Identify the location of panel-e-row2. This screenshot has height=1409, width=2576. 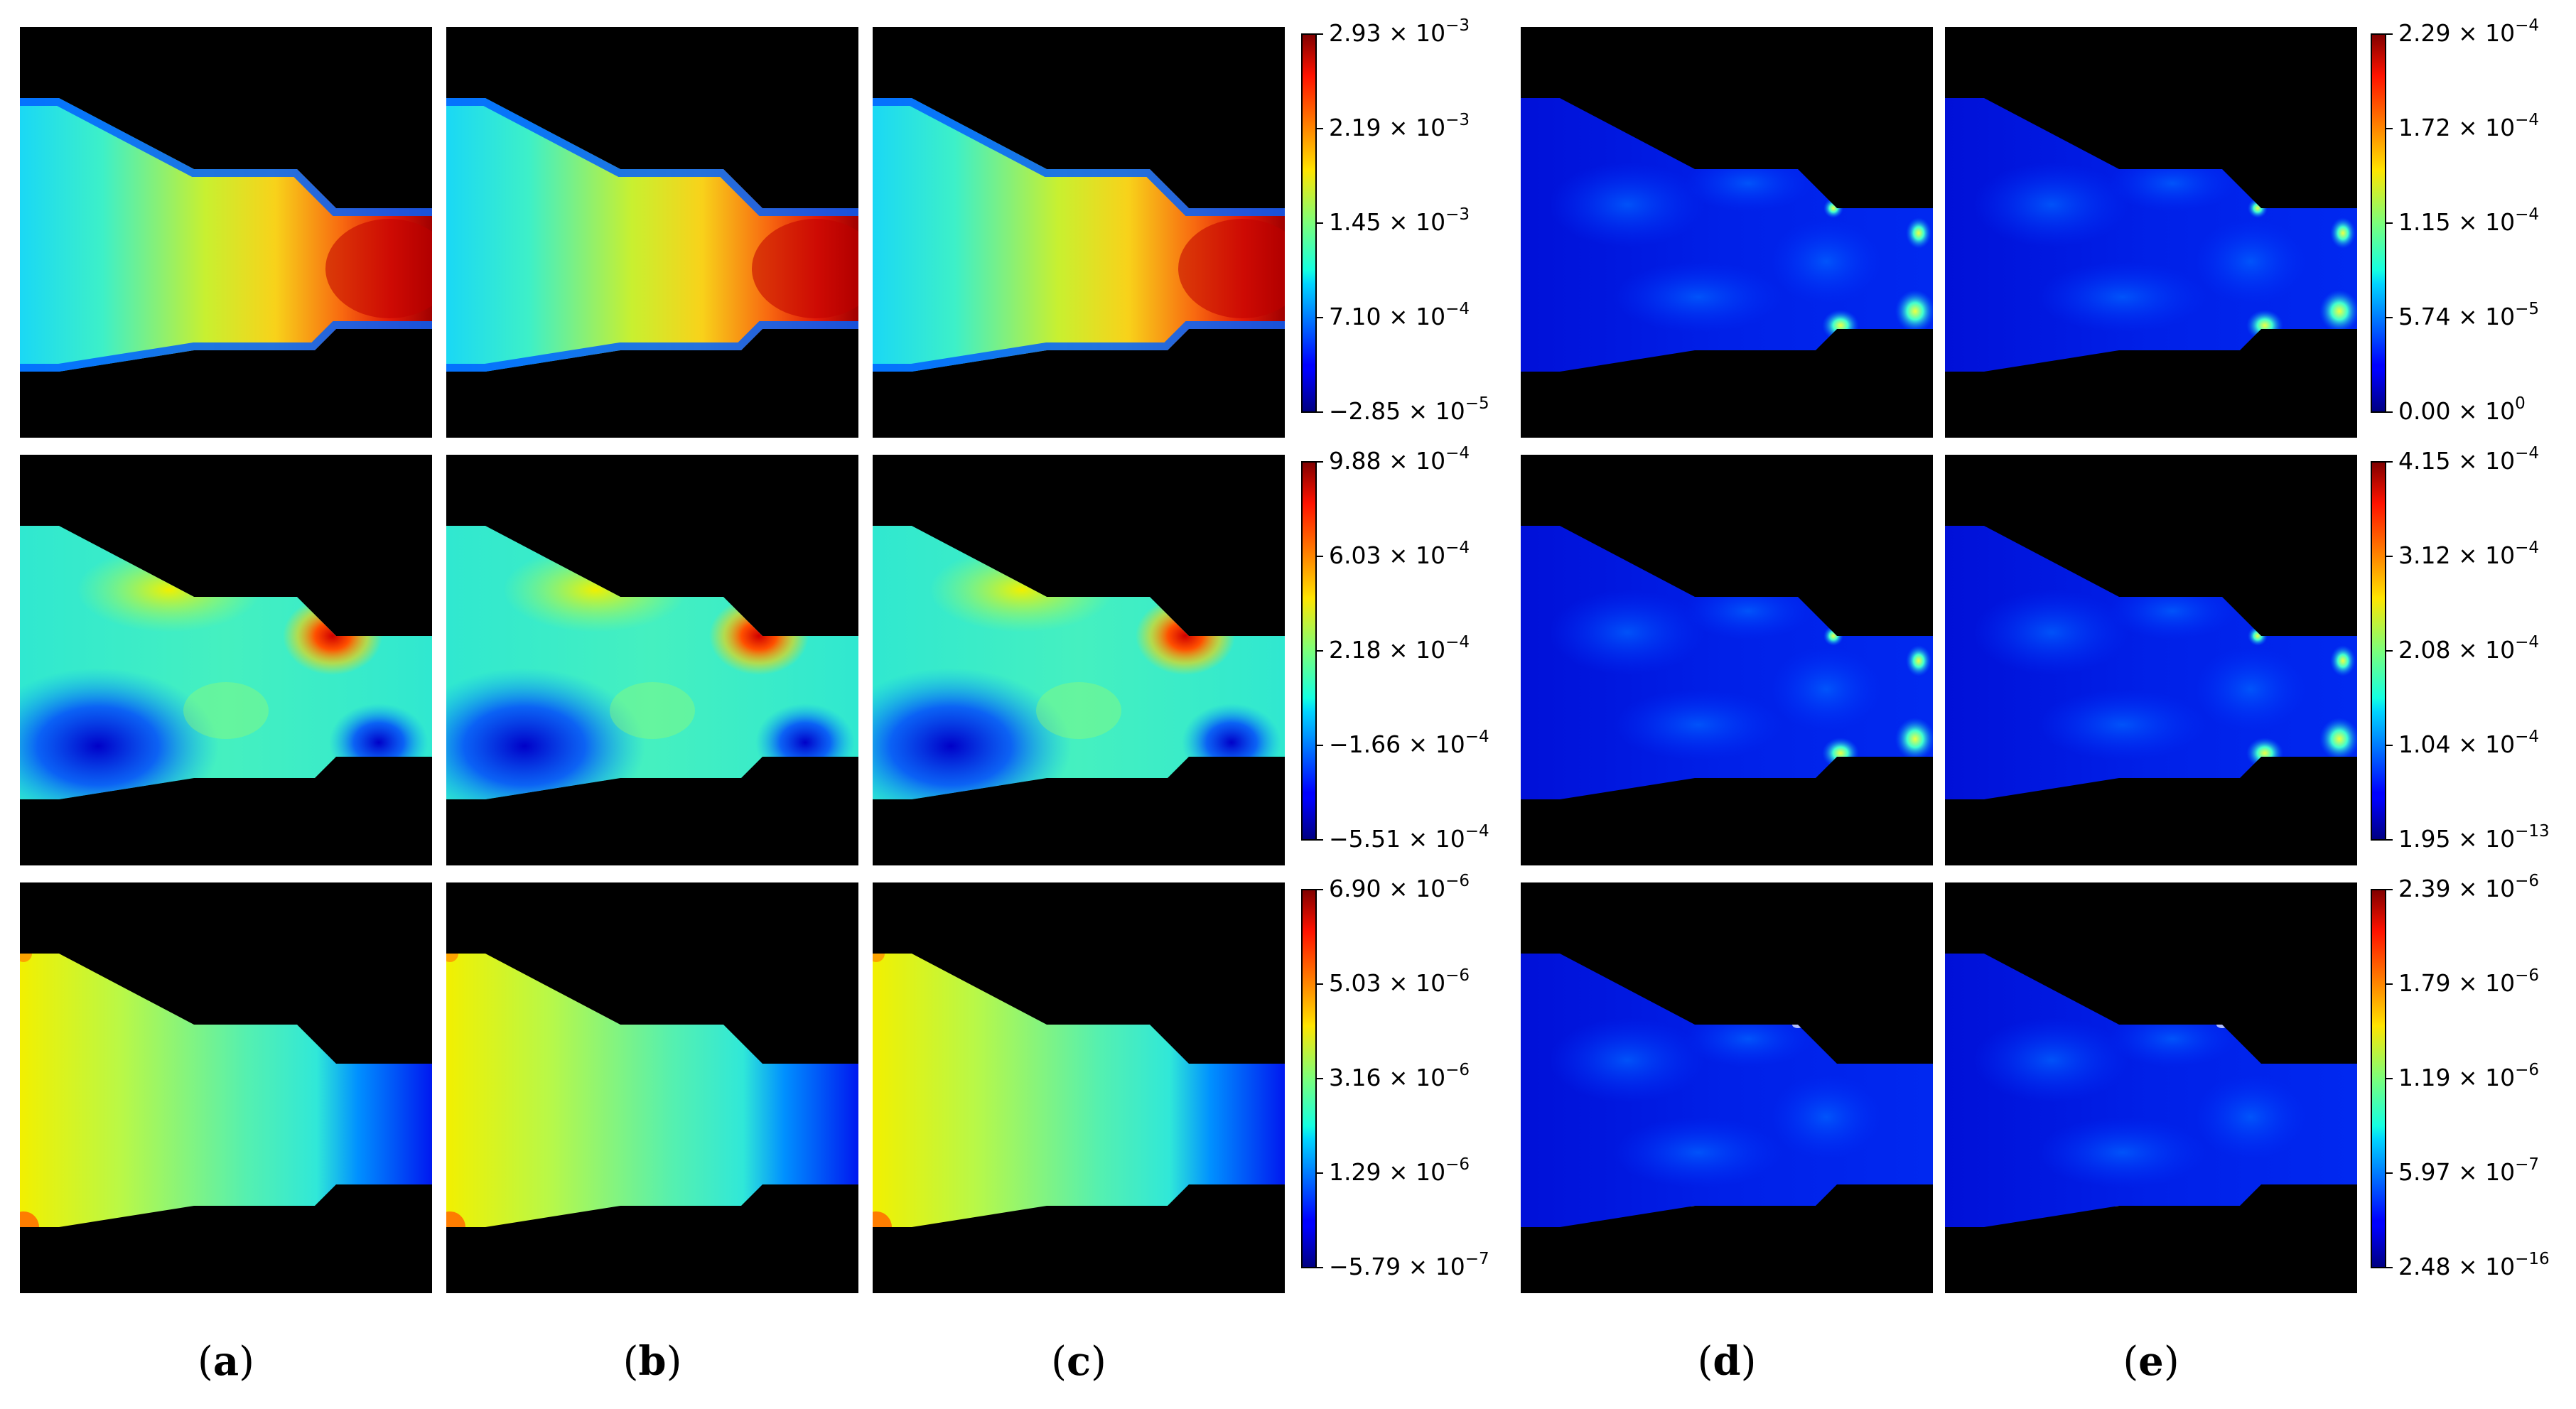
(2151, 660).